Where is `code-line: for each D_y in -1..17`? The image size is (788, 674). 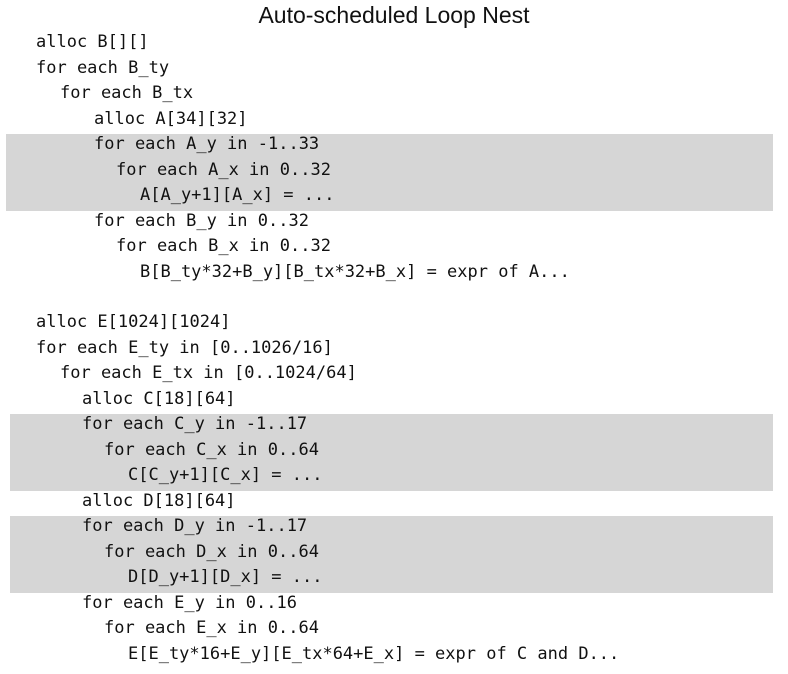
code-line: for each D_y in -1..17 is located at coordinates (195, 526).